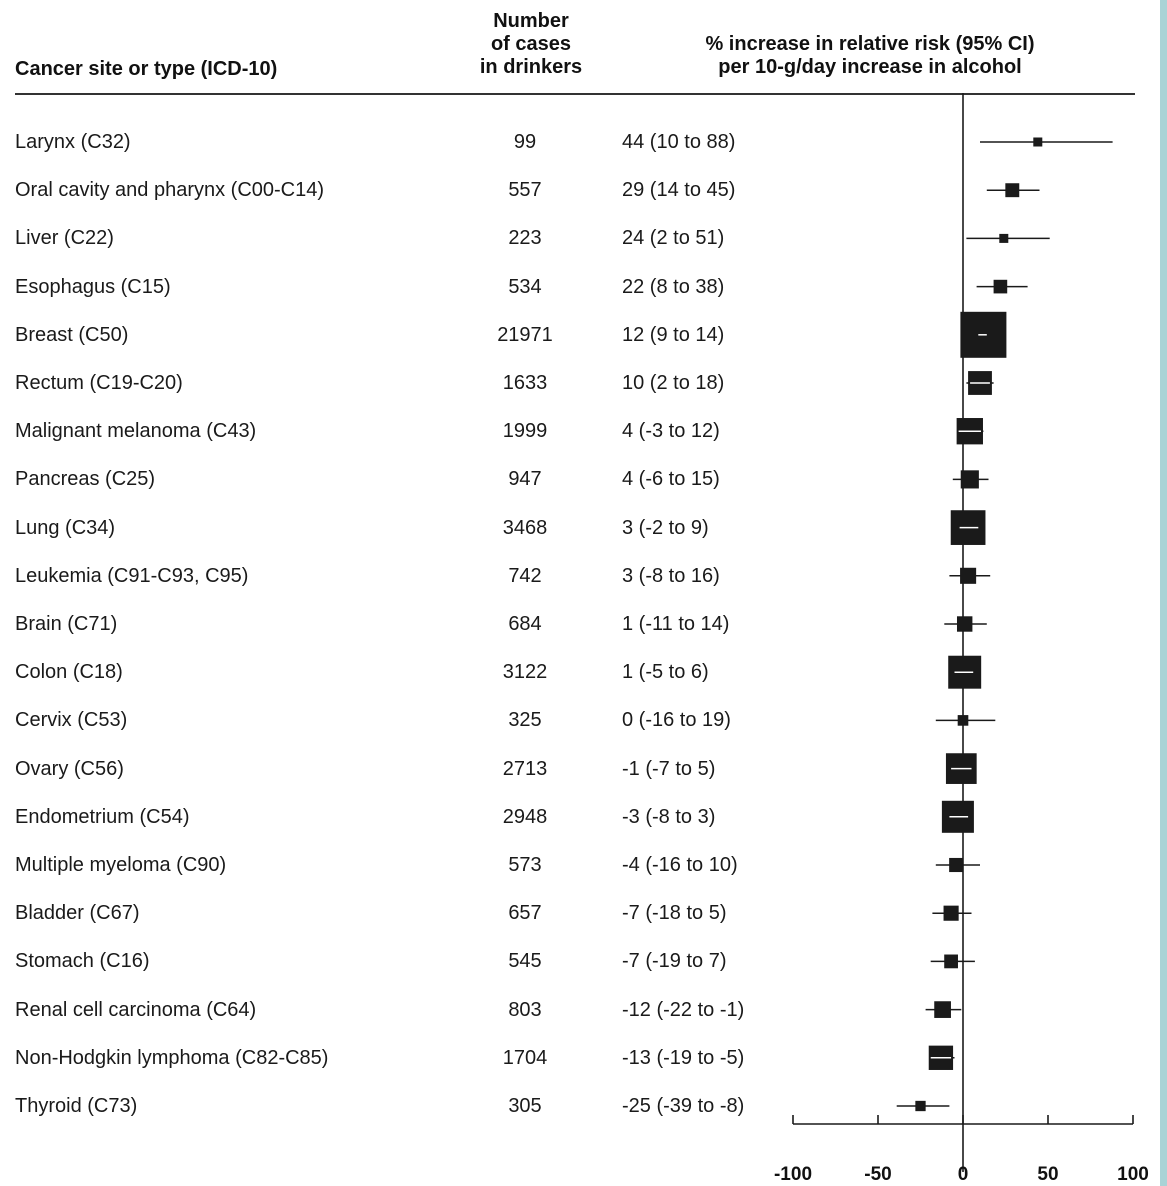 This screenshot has height=1186, width=1167. What do you see at coordinates (525, 238) in the screenshot?
I see `cases-value: 223` at bounding box center [525, 238].